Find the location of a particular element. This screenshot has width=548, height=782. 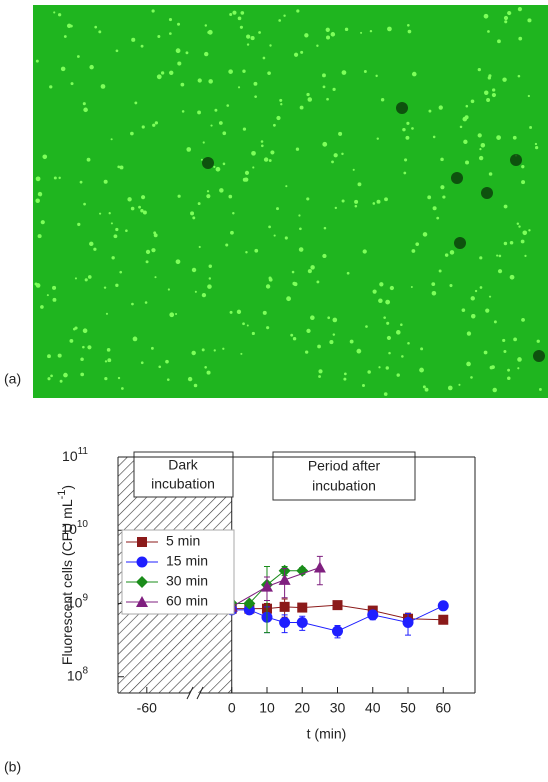

x-tick-label: 0 is located at coordinates (232, 708).